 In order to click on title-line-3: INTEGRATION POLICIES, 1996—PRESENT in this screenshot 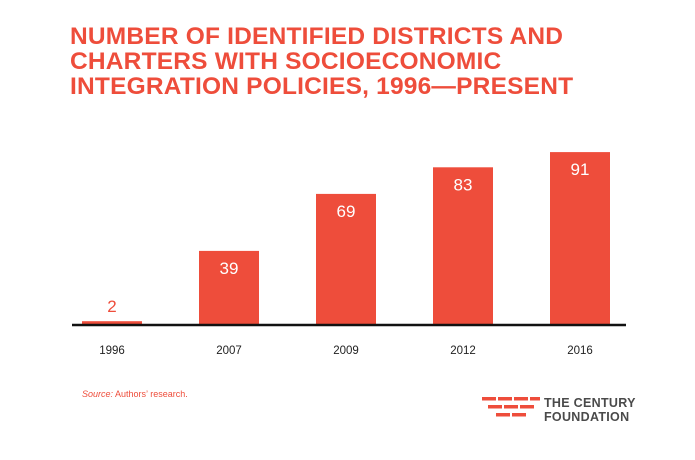, I will do `click(322, 86)`.